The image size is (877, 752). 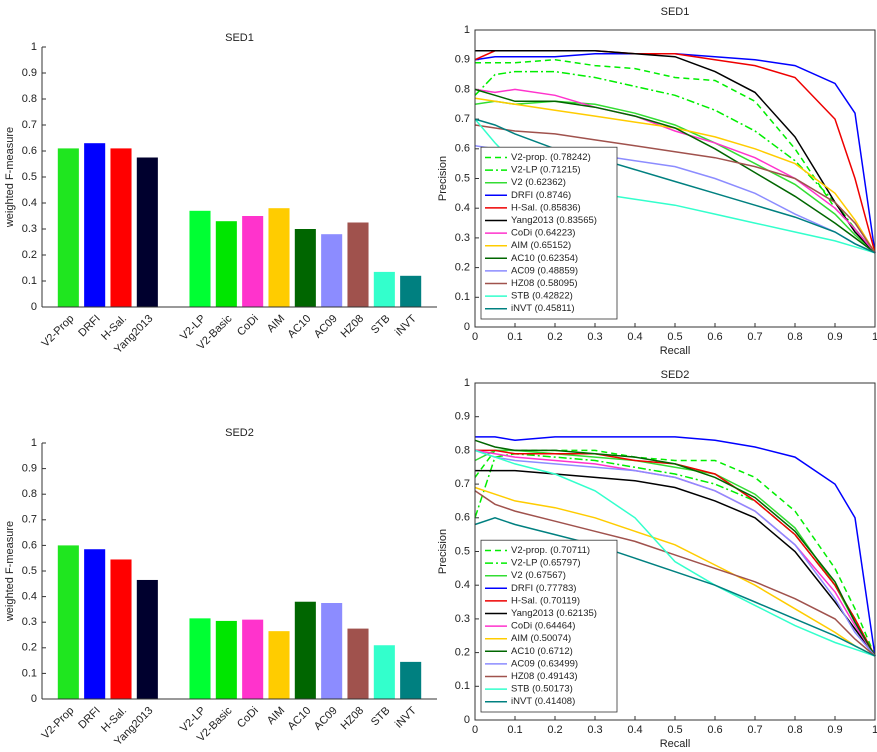 What do you see at coordinates (554, 613) in the screenshot?
I see `legend-label: Yang2013 (0.62135)` at bounding box center [554, 613].